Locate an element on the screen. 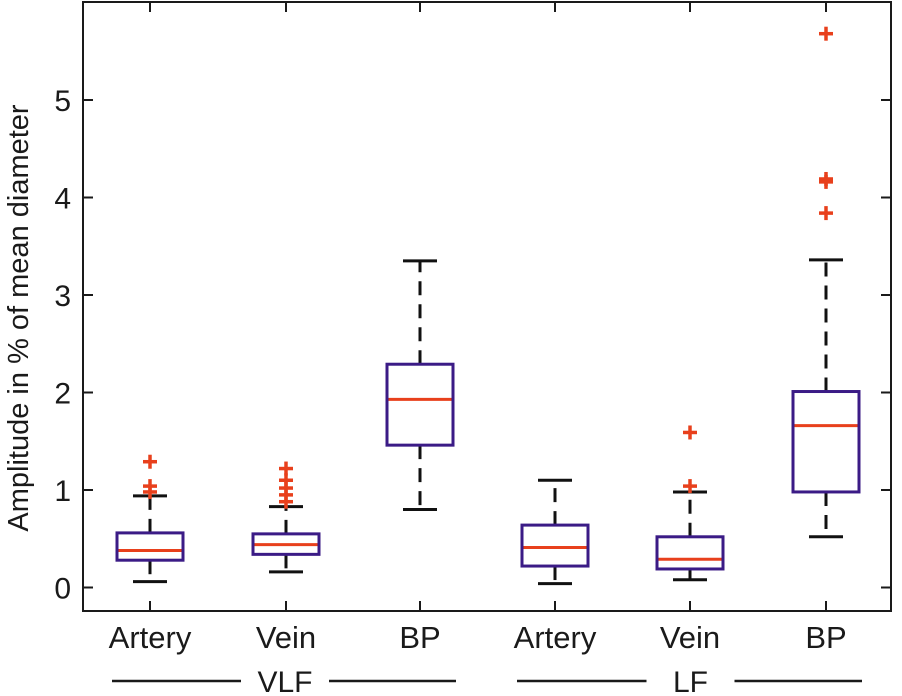 The width and height of the screenshot is (902, 696). box-lf-vein is located at coordinates (690, 503).